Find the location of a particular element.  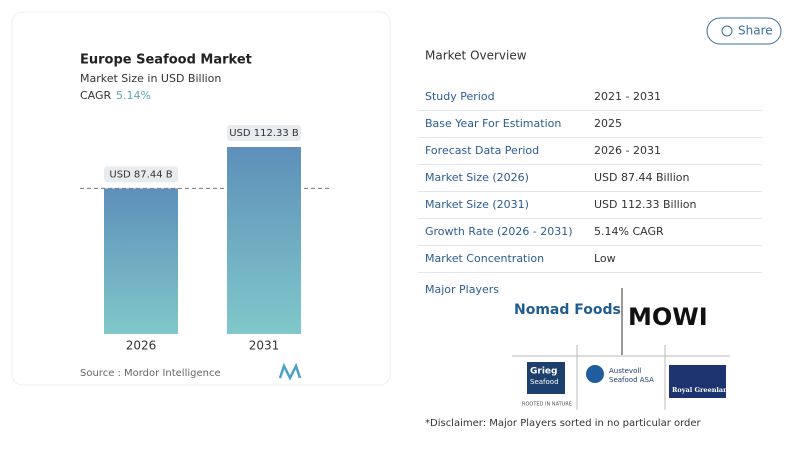

x-tick-label: 2026 is located at coordinates (141, 346).